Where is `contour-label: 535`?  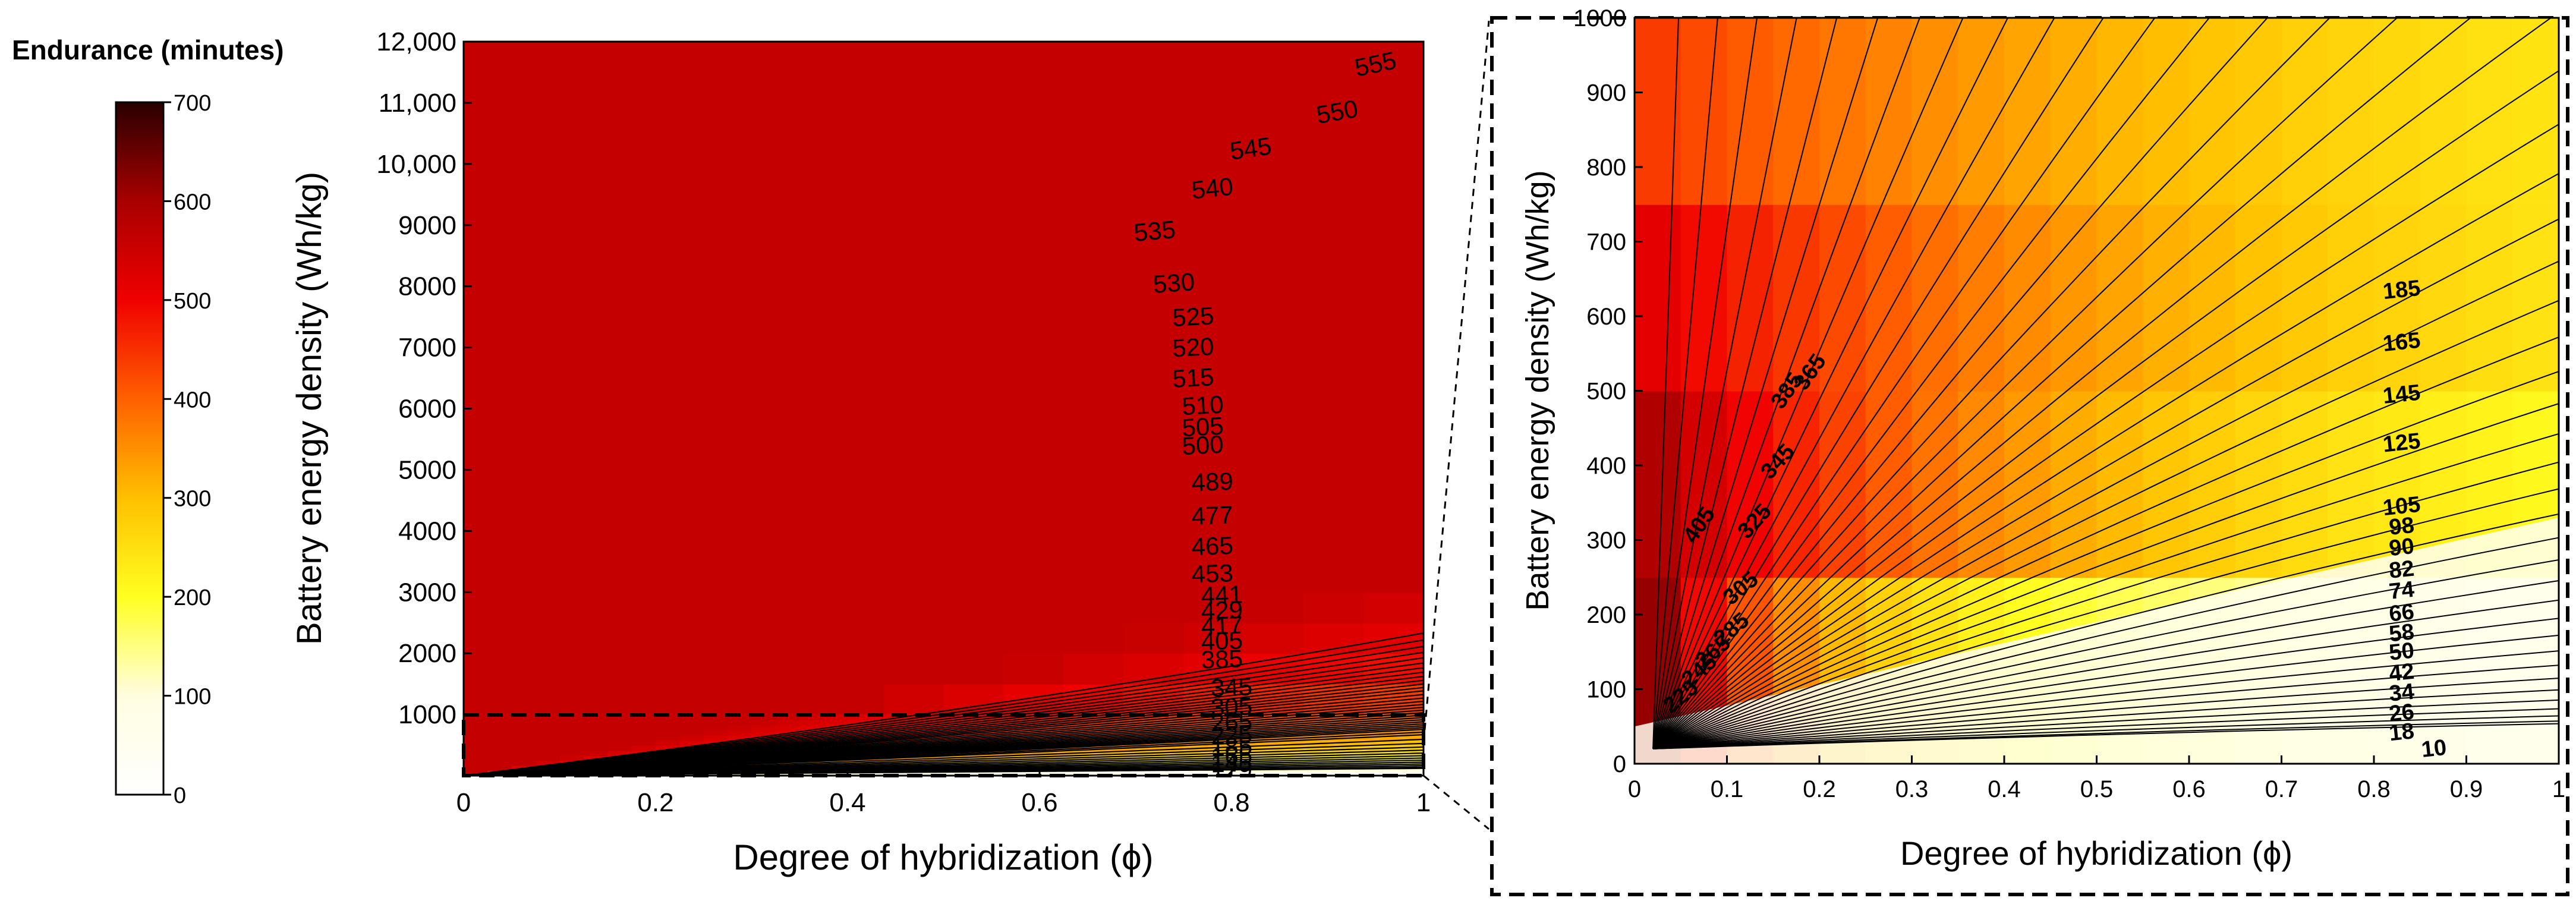 contour-label: 535 is located at coordinates (1155, 231).